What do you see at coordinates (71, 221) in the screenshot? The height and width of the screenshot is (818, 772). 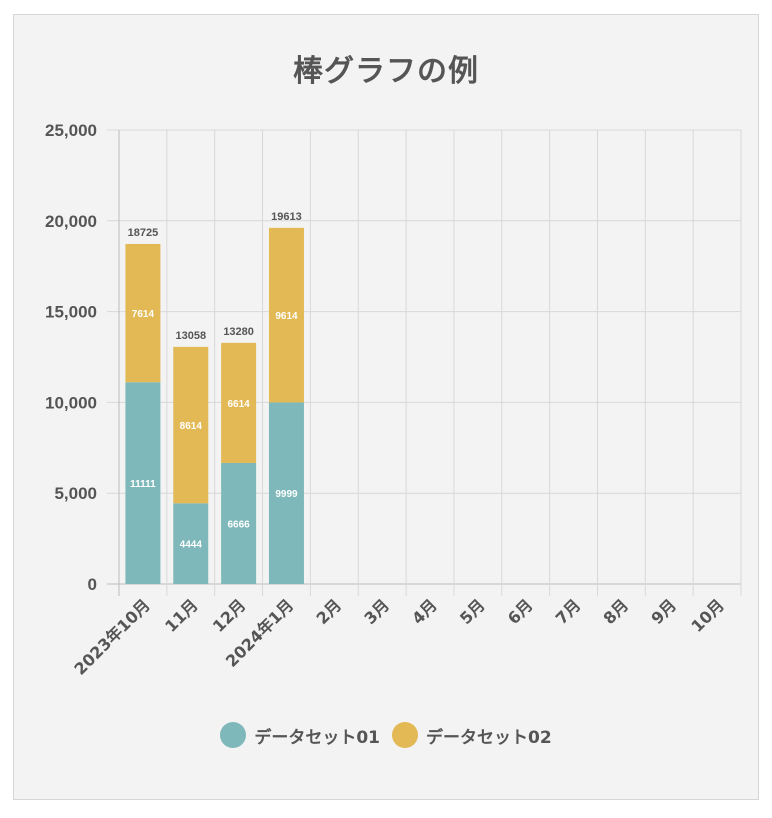 I see `y-tick-label: 20,000` at bounding box center [71, 221].